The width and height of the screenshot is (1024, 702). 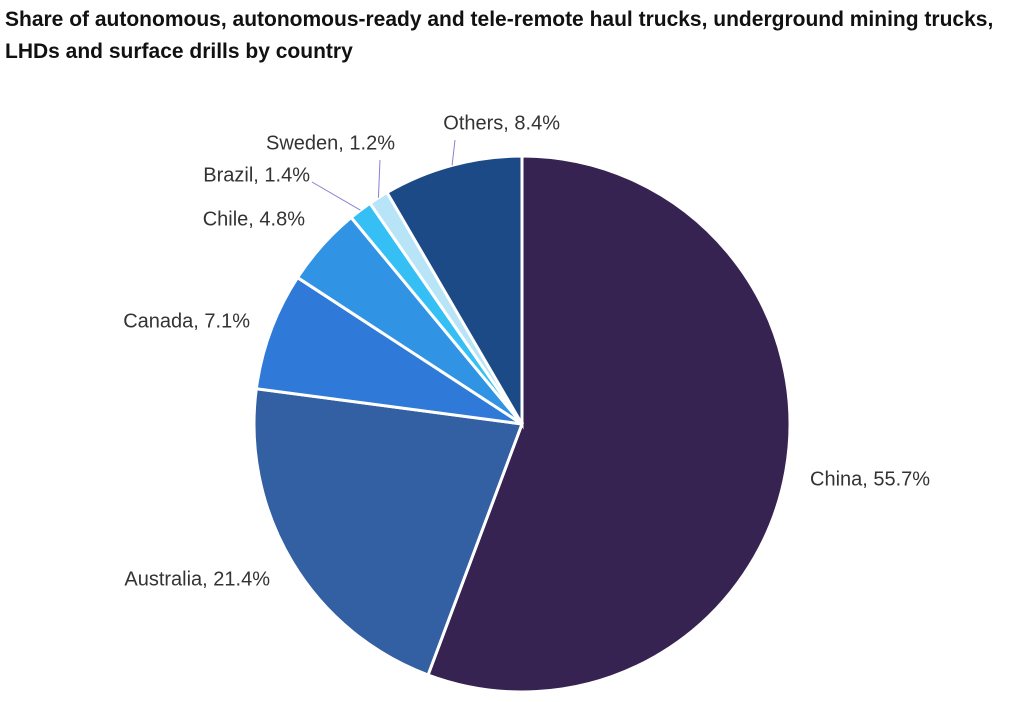 I want to click on data-label: Australia, 21.4%, so click(x=197, y=579).